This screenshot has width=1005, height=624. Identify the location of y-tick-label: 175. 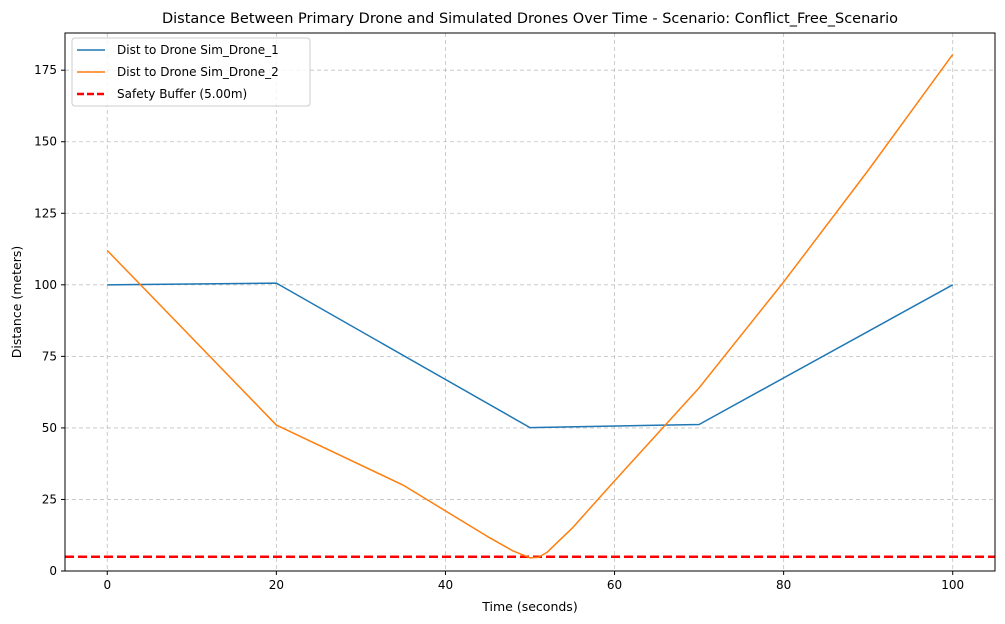
(45, 70).